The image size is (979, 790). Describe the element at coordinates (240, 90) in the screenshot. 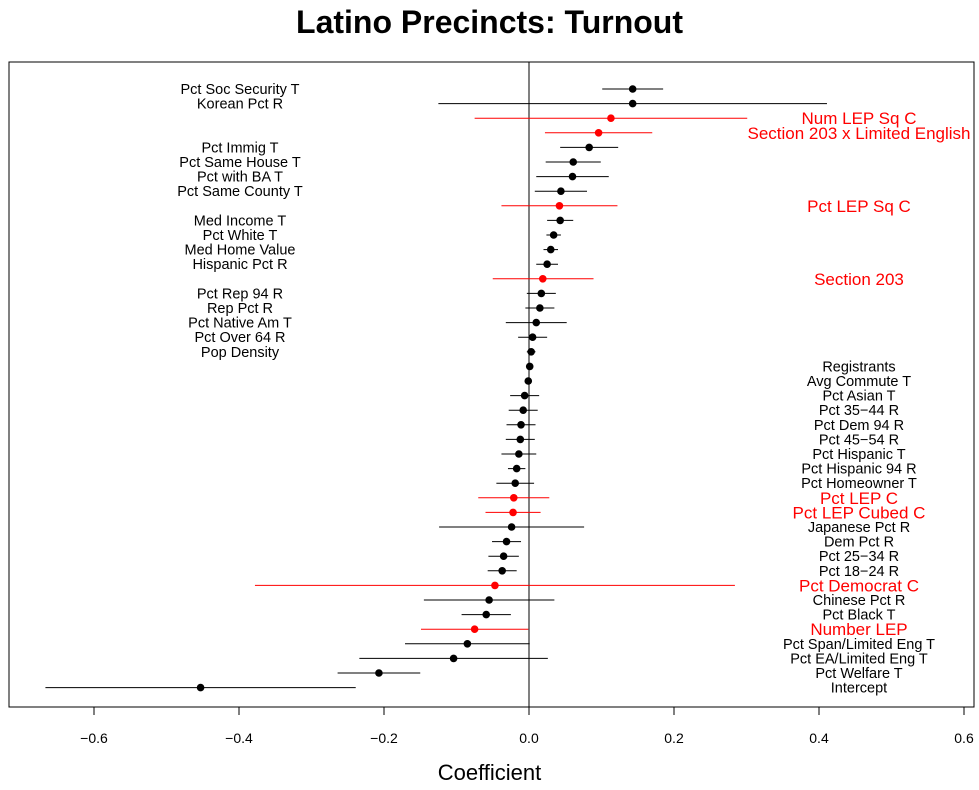

I see `coefficient-label: Pct Soc Security T` at that location.